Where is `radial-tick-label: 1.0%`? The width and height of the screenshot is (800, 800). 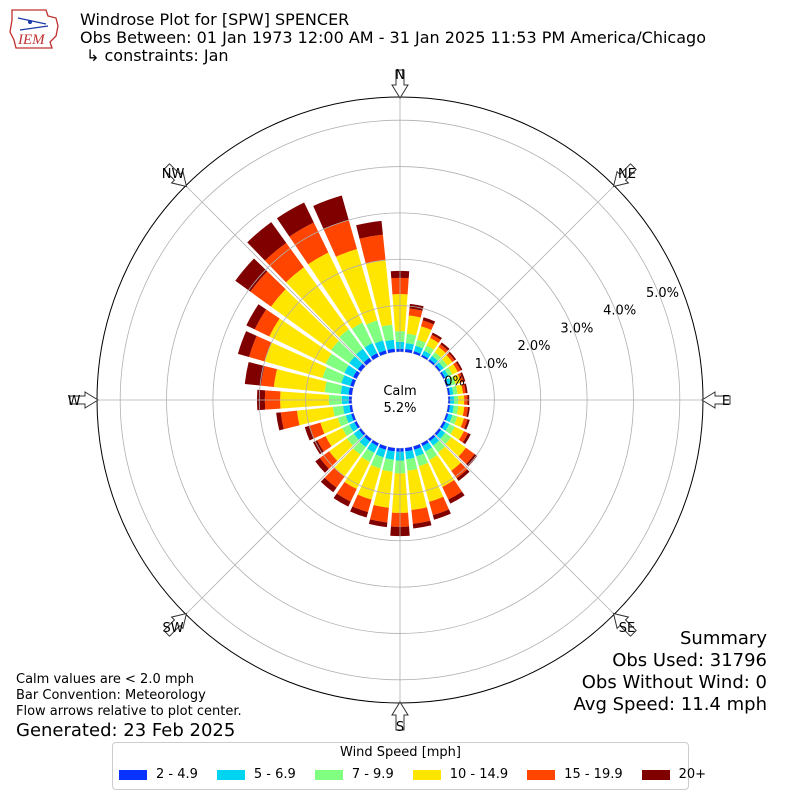
radial-tick-label: 1.0% is located at coordinates (491, 364).